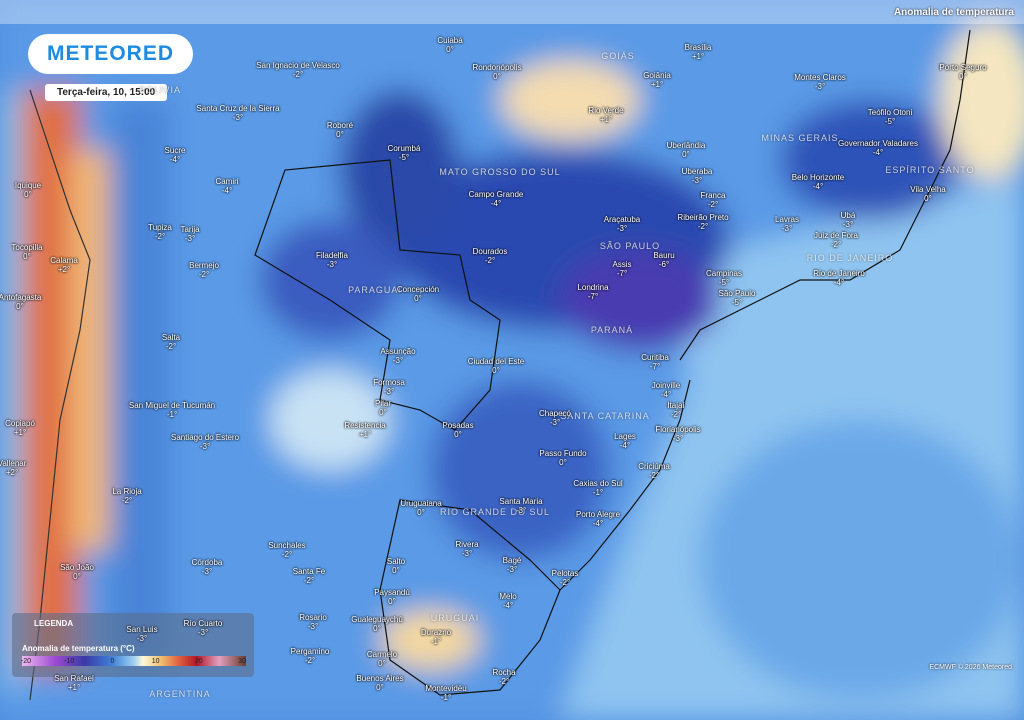 The image size is (1024, 720). What do you see at coordinates (160, 232) in the screenshot?
I see `city-label: Tupiza -2°` at bounding box center [160, 232].